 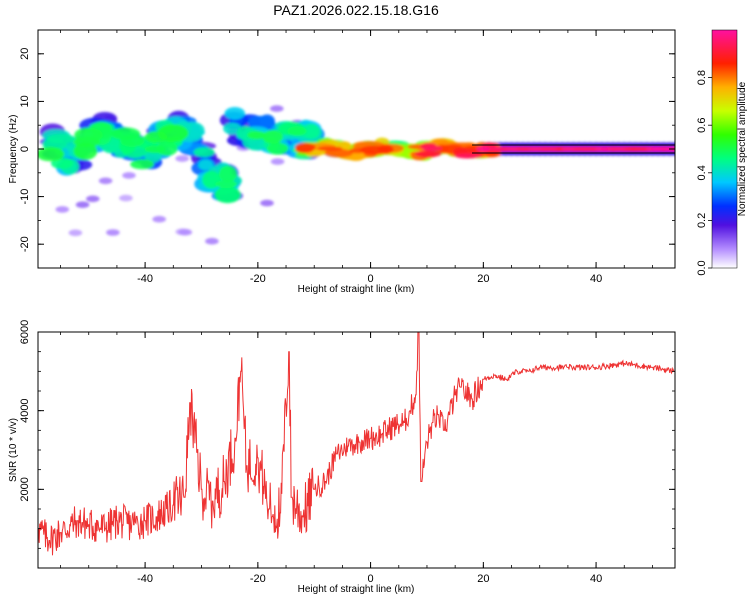 I want to click on spectrogram-x-tick-label: 20, so click(x=483, y=279).